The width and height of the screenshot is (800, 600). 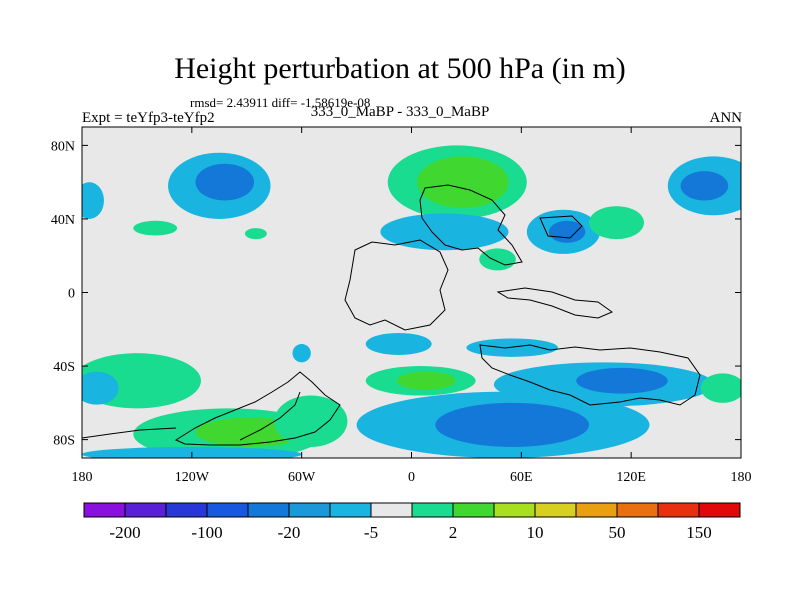 I want to click on colorbar-label: -100, so click(x=206, y=532).